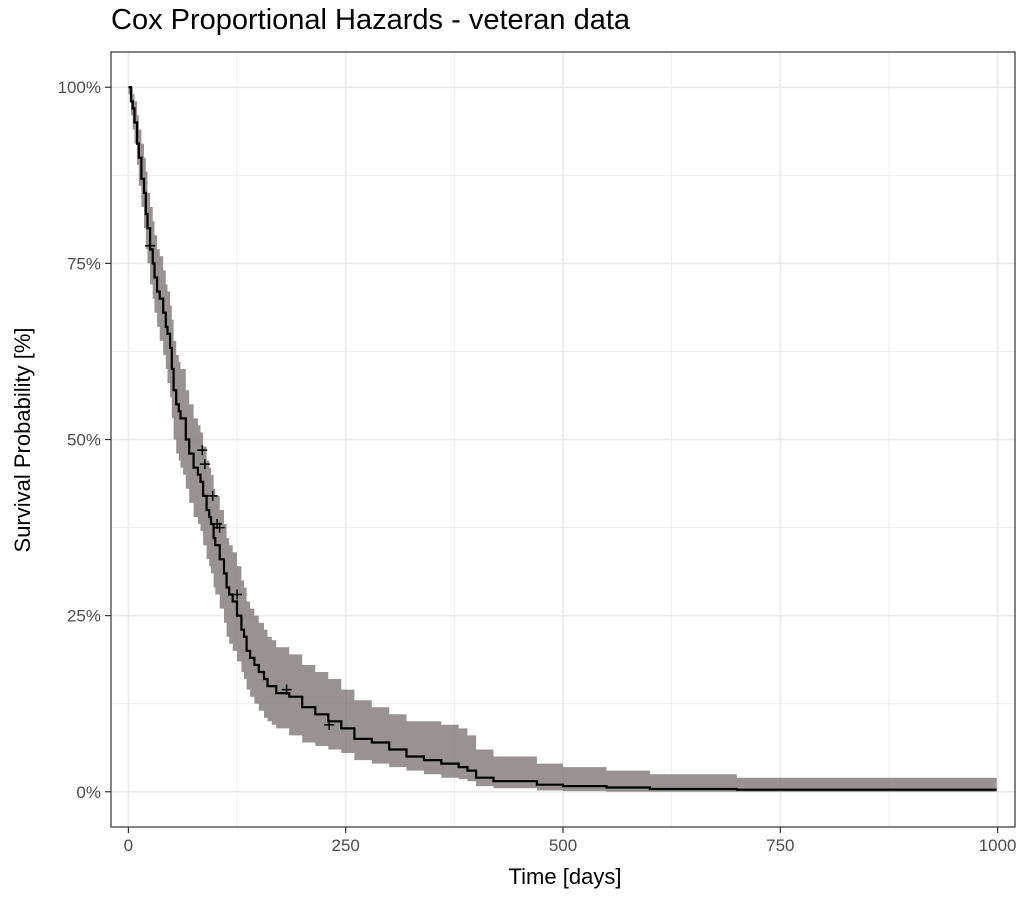 This screenshot has width=1024, height=897. What do you see at coordinates (84, 263) in the screenshot?
I see `y-tick-label: 75%` at bounding box center [84, 263].